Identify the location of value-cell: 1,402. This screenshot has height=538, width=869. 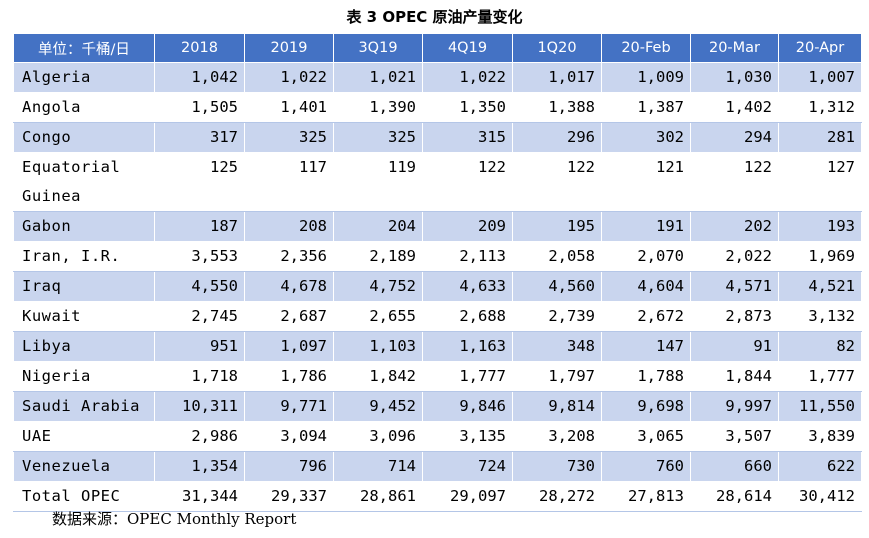
(734, 107).